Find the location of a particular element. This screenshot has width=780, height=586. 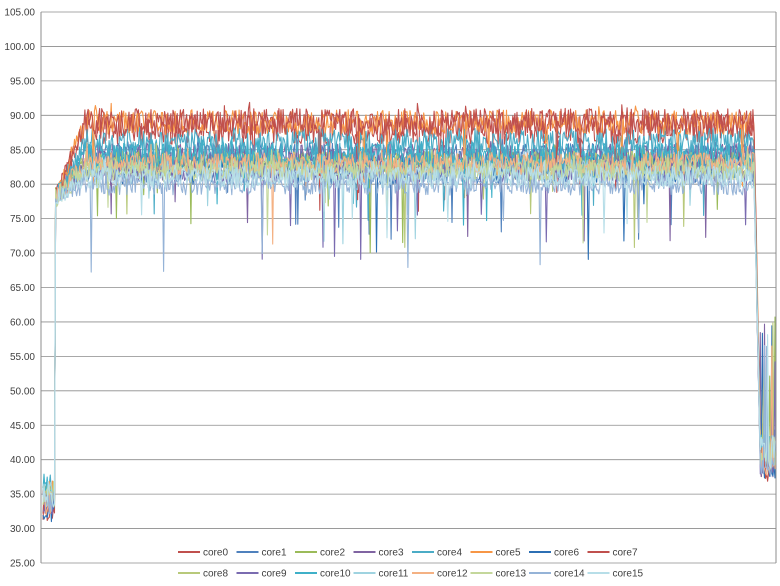

y-tick-label: 30.00 is located at coordinates (22, 529).